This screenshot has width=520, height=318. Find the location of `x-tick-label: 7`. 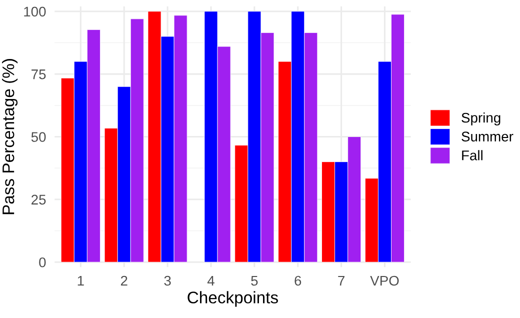

x-tick-label: 7 is located at coordinates (341, 281).